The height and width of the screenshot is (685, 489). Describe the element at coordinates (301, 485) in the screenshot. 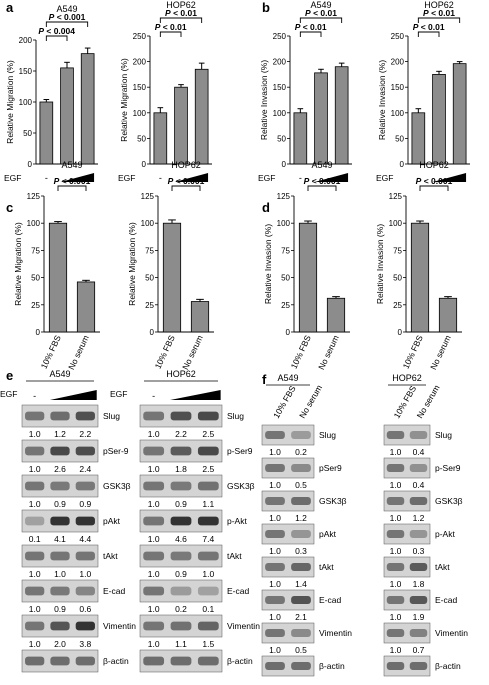

I see `band-quant: 0.5` at that location.